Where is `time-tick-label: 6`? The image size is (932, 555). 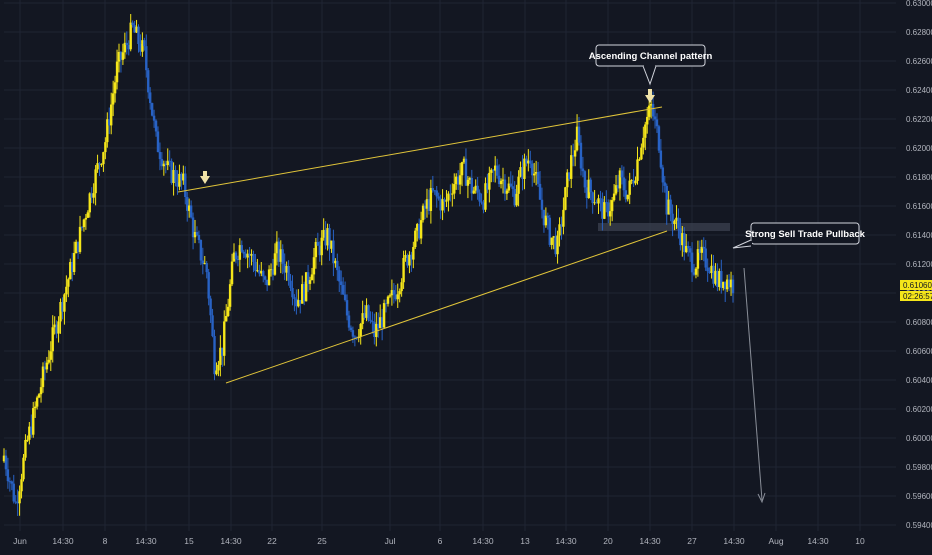 time-tick-label: 6 is located at coordinates (440, 541).